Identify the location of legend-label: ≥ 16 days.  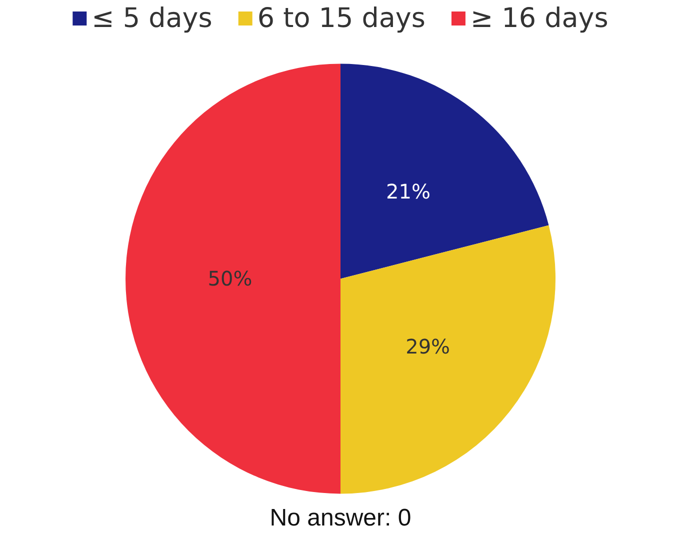
(539, 18).